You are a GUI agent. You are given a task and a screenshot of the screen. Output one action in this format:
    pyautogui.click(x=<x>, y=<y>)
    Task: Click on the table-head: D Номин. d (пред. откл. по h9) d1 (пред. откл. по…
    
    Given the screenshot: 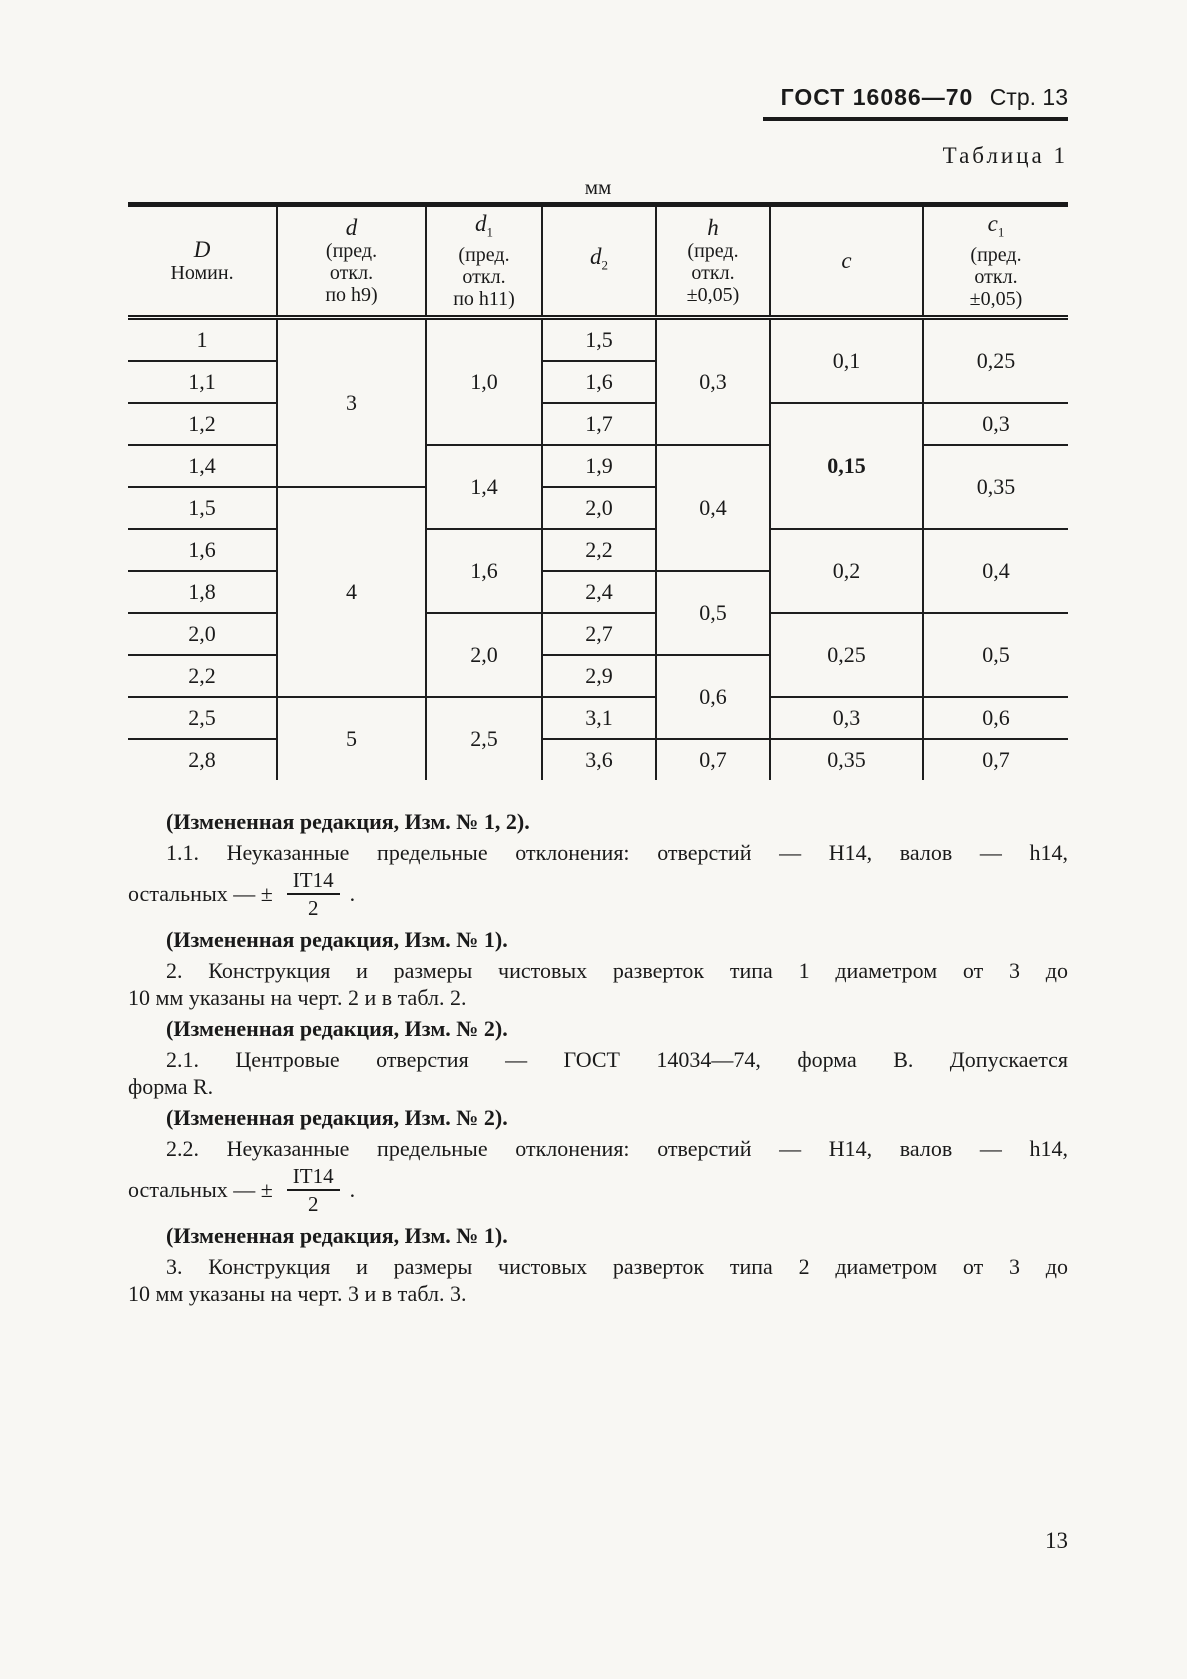 What is the action you would take?
    pyautogui.click(x=598, y=262)
    